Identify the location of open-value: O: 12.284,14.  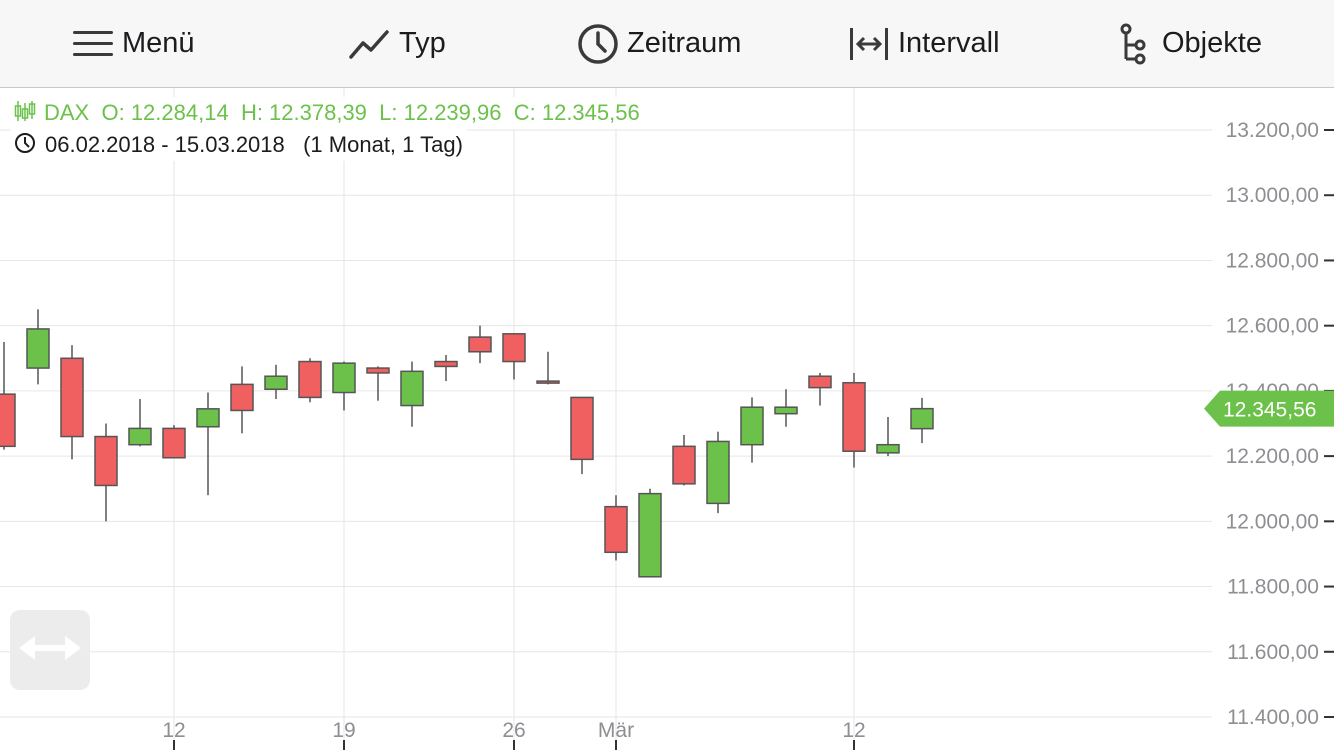
(165, 112).